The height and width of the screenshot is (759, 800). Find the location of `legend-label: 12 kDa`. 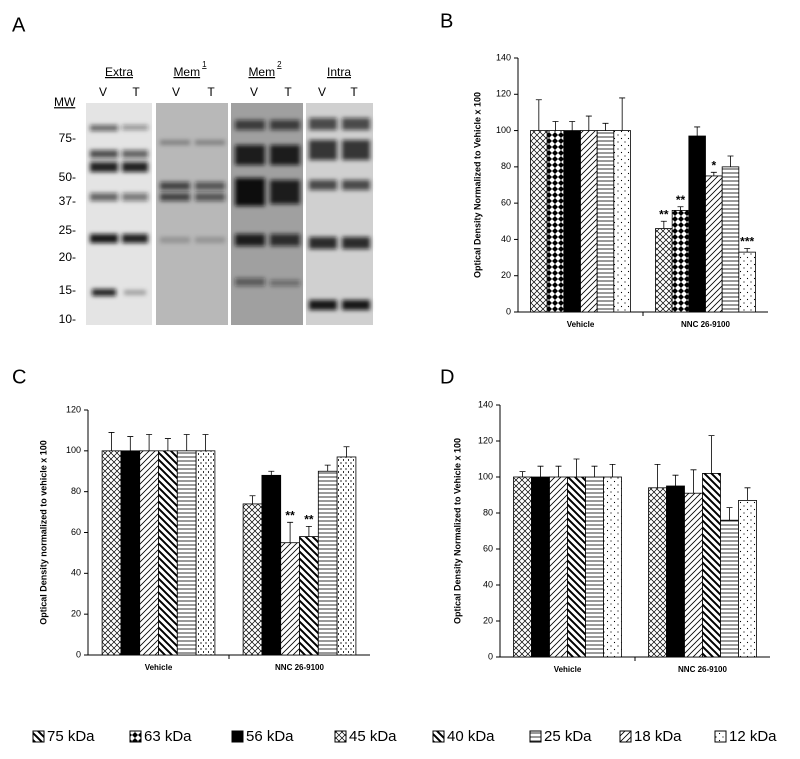

legend-label: 12 kDa is located at coordinates (753, 736).